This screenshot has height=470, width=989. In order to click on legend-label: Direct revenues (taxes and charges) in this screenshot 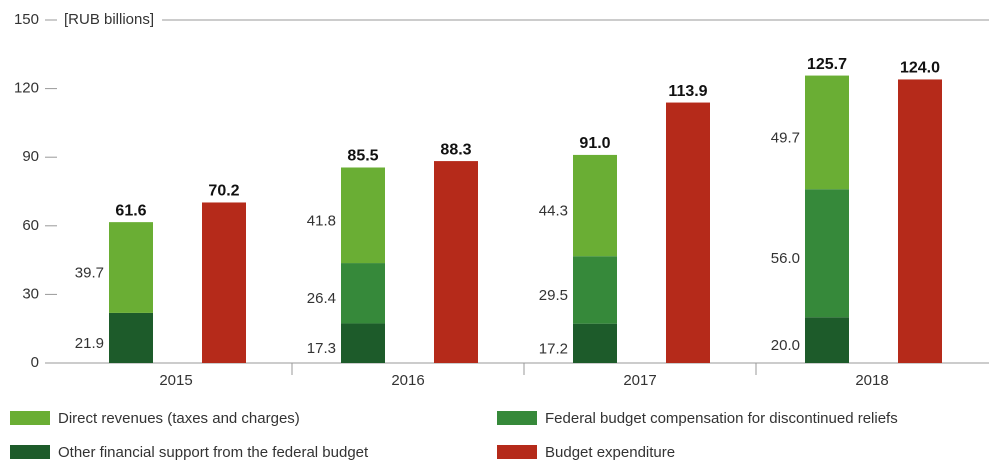, I will do `click(179, 418)`.